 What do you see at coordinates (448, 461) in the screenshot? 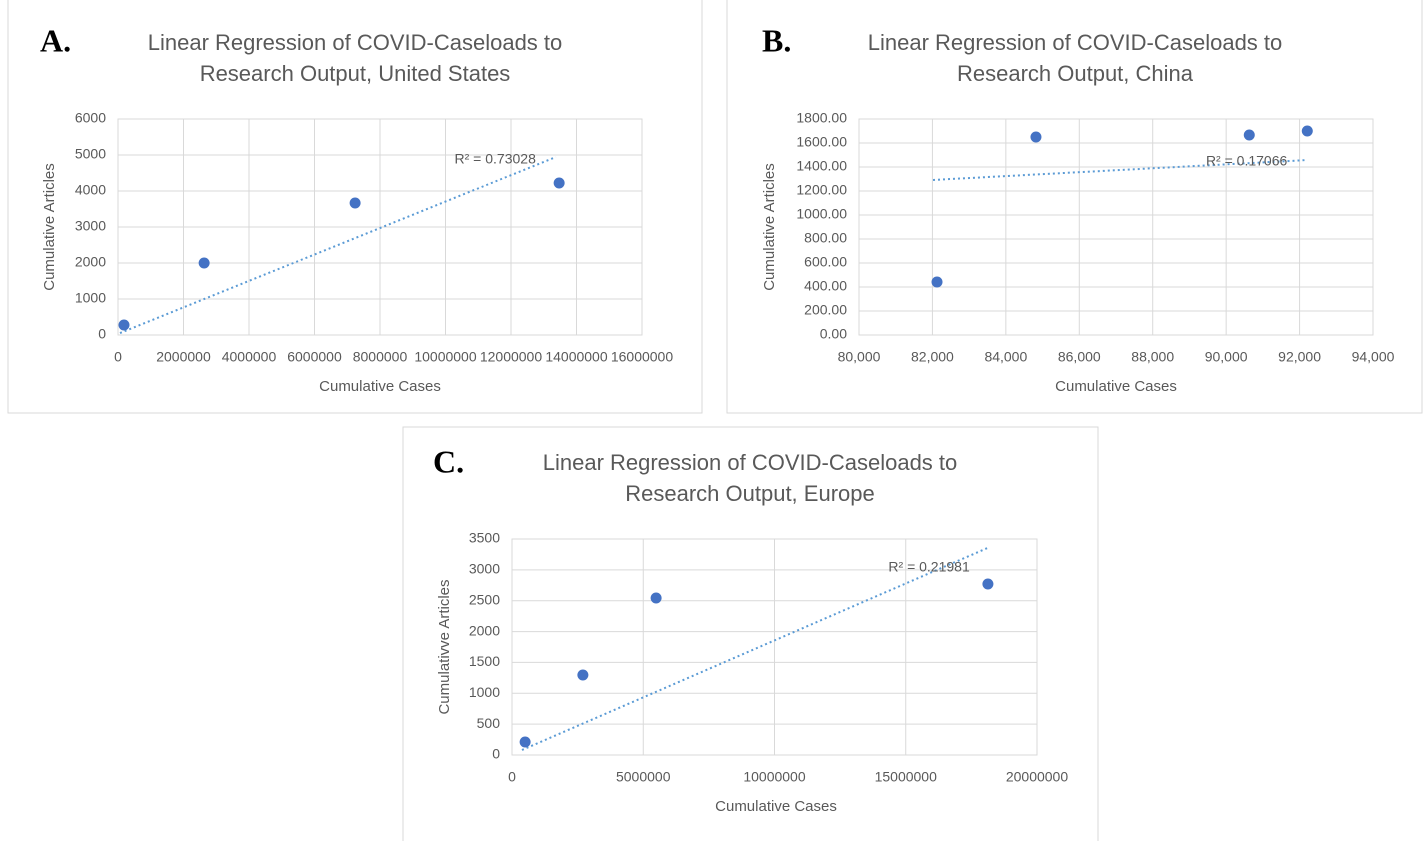
I see `panel-label: C.` at bounding box center [448, 461].